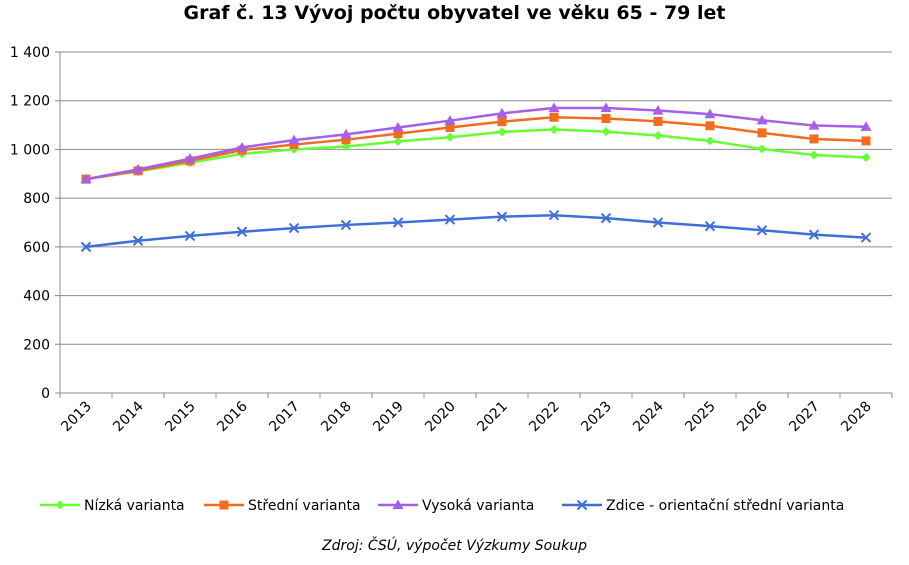 This screenshot has width=909, height=565. I want to click on y-tick-label: 0, so click(45, 394).